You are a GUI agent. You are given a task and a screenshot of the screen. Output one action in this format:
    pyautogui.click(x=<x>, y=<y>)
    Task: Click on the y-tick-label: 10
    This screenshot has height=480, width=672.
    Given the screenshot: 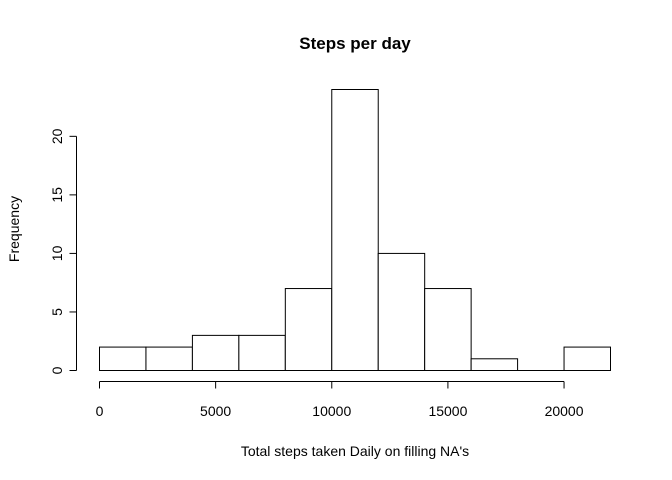 What is the action you would take?
    pyautogui.click(x=57, y=253)
    